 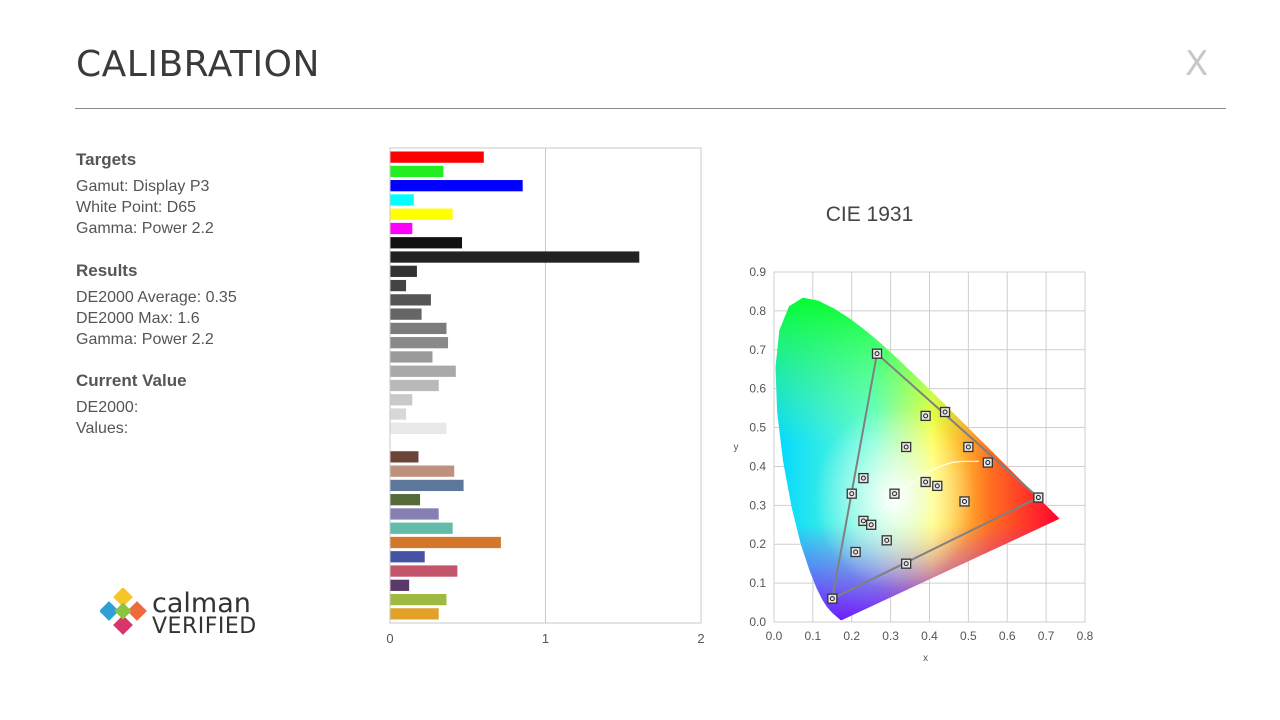 What do you see at coordinates (204, 626) in the screenshot?
I see `logo-word-verified: VERIFIED` at bounding box center [204, 626].